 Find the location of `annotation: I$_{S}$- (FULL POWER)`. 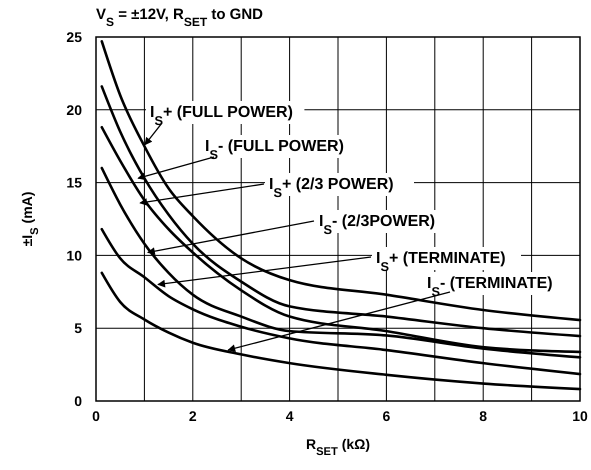

annotation: I$_{S}$- (FULL POWER) is located at coordinates (274, 150).